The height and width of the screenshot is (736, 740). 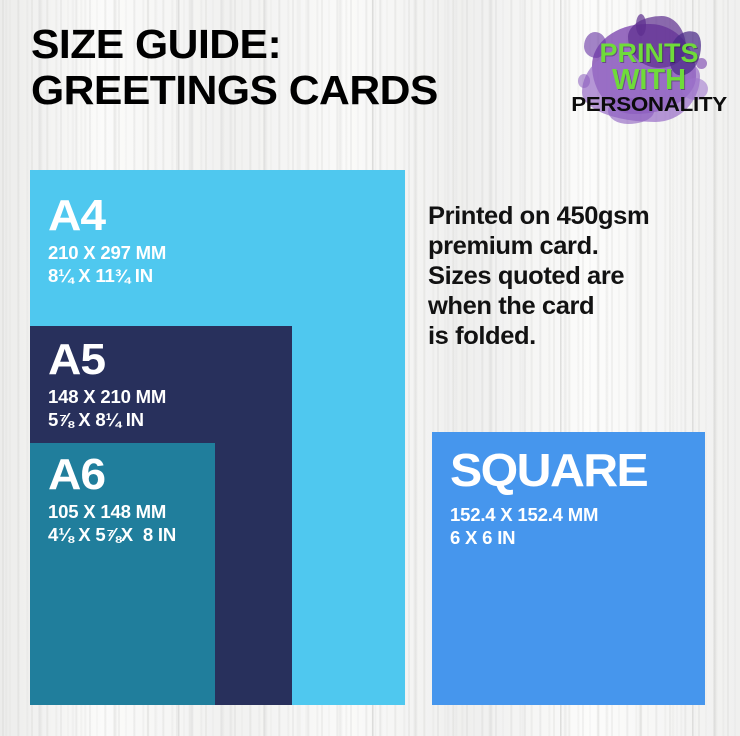 I want to click on size-inches-a5: 5⅞ x 8¼ in, so click(x=96, y=420).